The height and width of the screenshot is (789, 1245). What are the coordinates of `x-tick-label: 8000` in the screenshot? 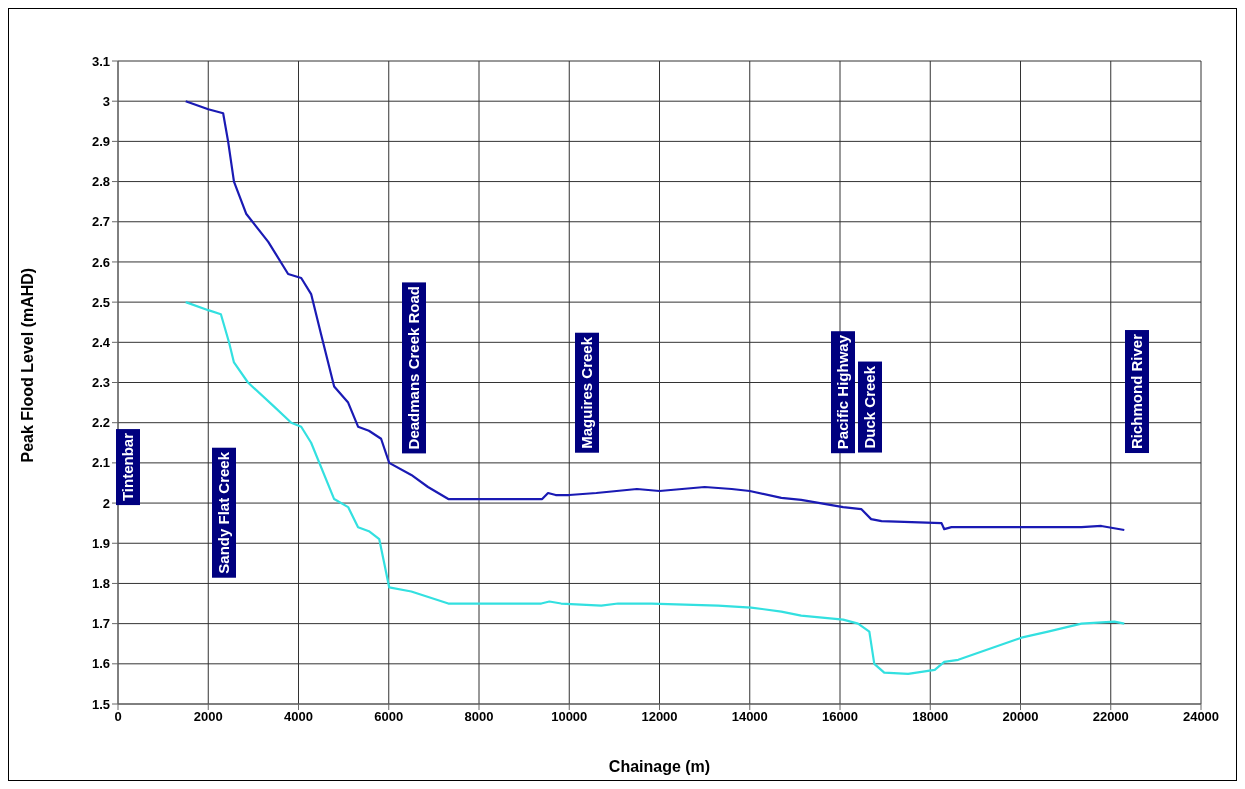 It's located at (479, 717).